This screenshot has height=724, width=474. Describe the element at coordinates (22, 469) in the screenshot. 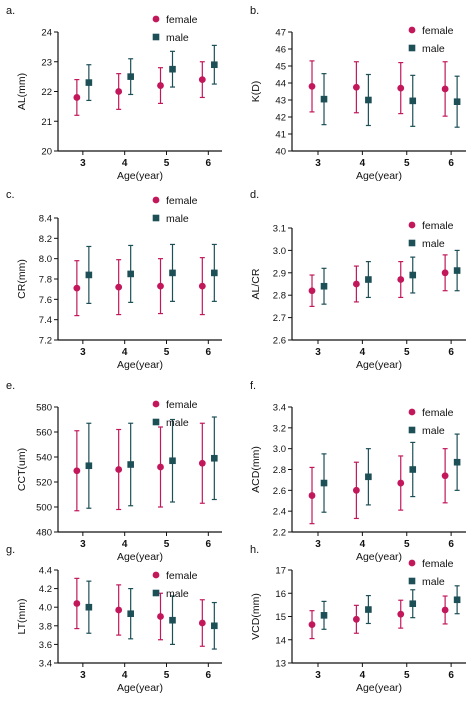

I see `y-axis-title: CCT(um)` at that location.